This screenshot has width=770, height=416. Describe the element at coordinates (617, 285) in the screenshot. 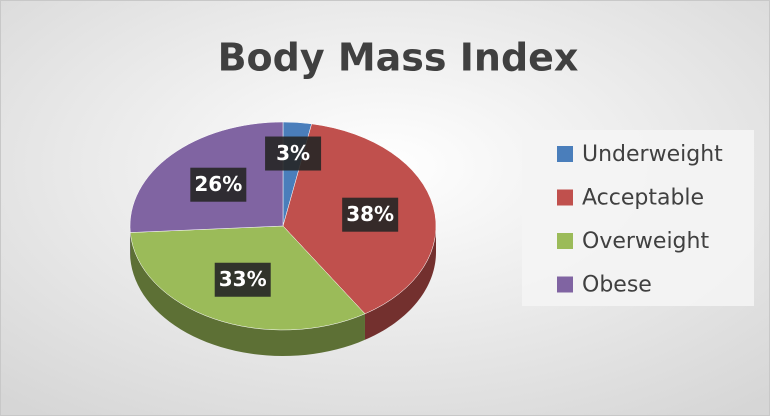

I see `legend-label: Obese` at that location.